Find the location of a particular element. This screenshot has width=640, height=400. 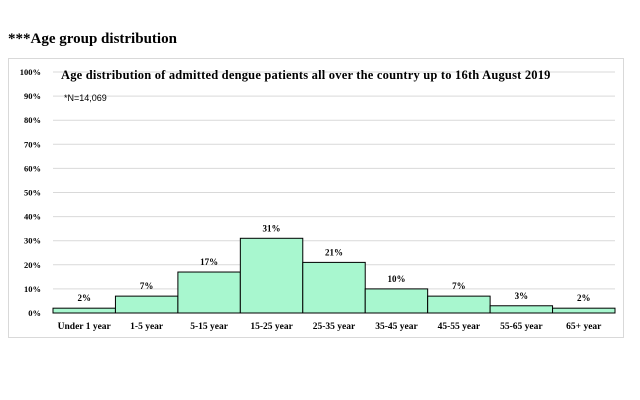

y-tick-label: 80% is located at coordinates (32, 120).